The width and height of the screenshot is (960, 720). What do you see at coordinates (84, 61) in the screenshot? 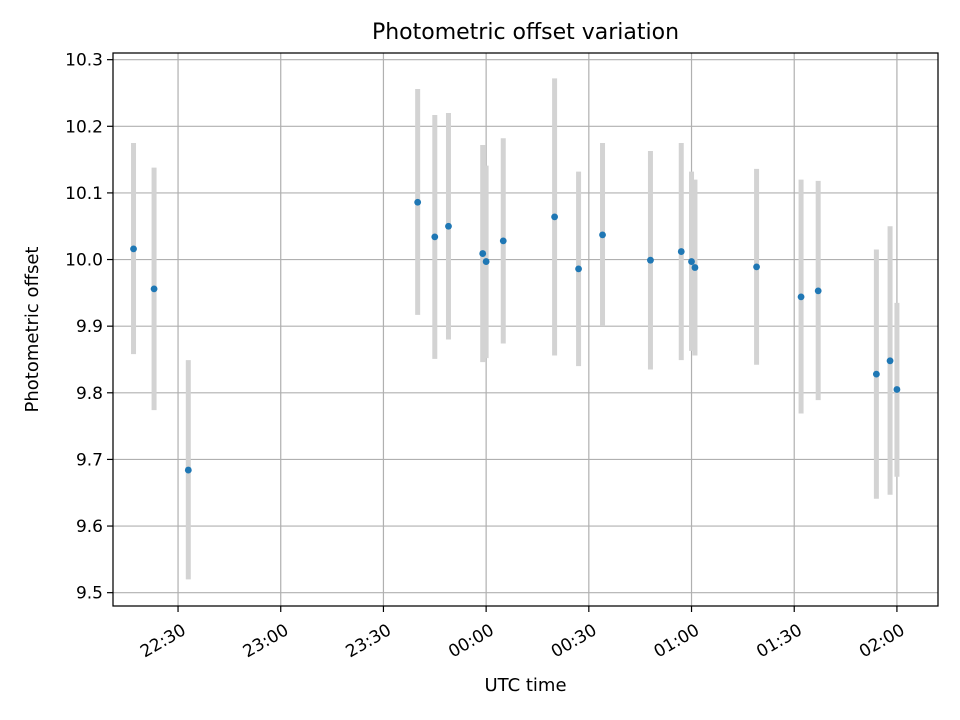
I see `y-tick-label: 10.3` at bounding box center [84, 61].